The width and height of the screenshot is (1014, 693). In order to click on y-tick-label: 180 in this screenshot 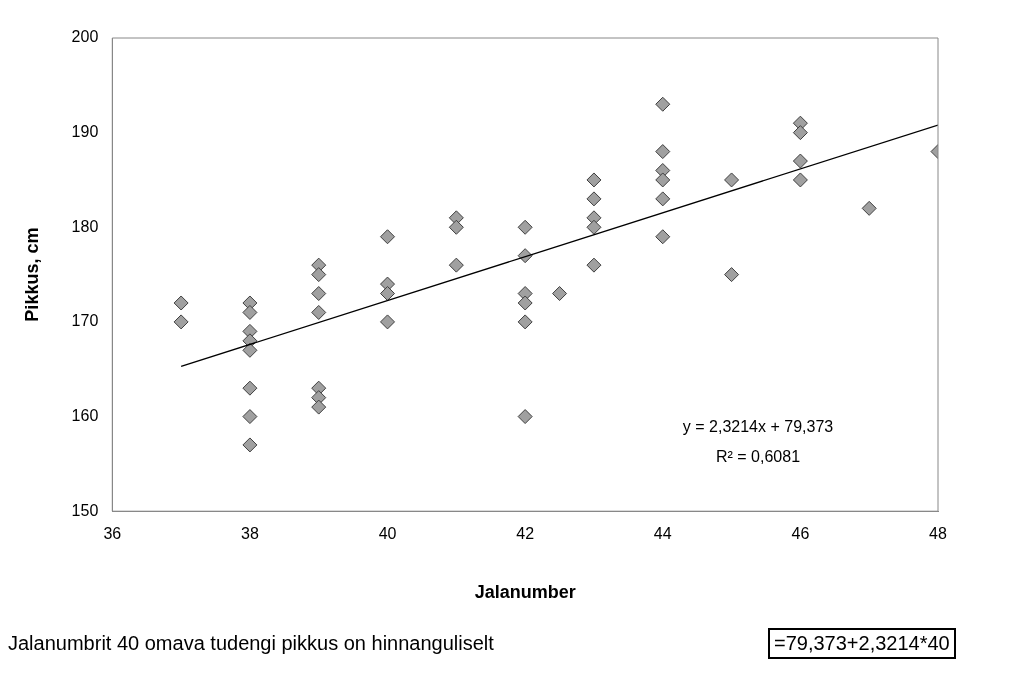, I will do `click(85, 226)`.